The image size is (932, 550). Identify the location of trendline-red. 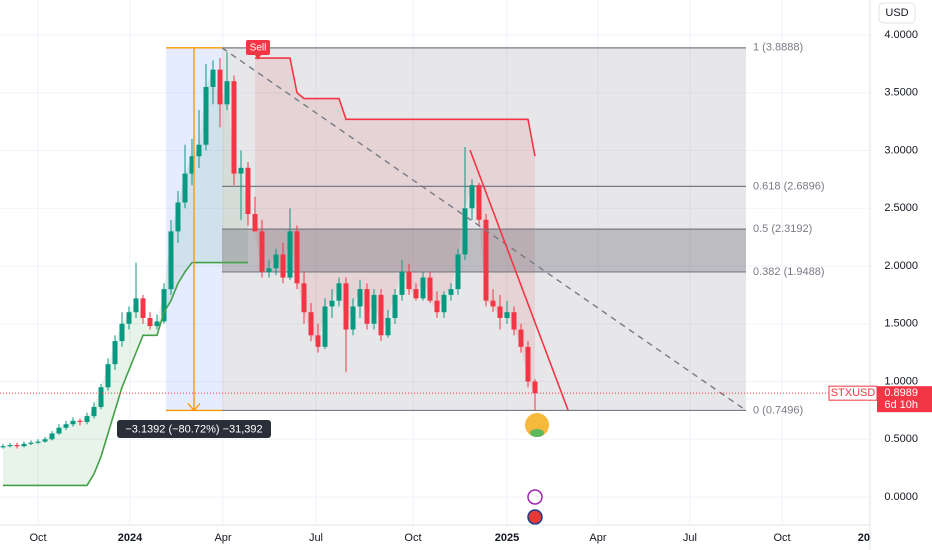
(519, 280).